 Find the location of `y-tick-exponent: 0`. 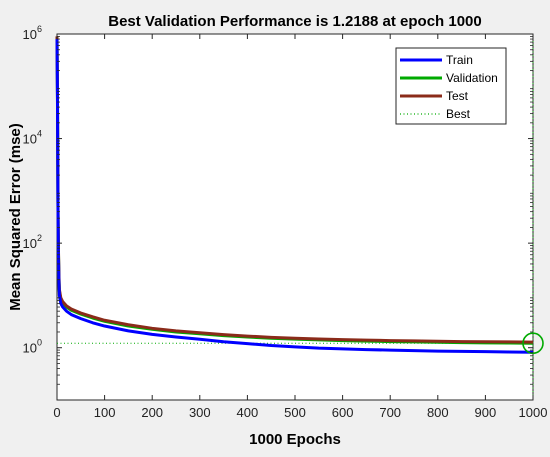

y-tick-exponent: 0 is located at coordinates (39, 343).